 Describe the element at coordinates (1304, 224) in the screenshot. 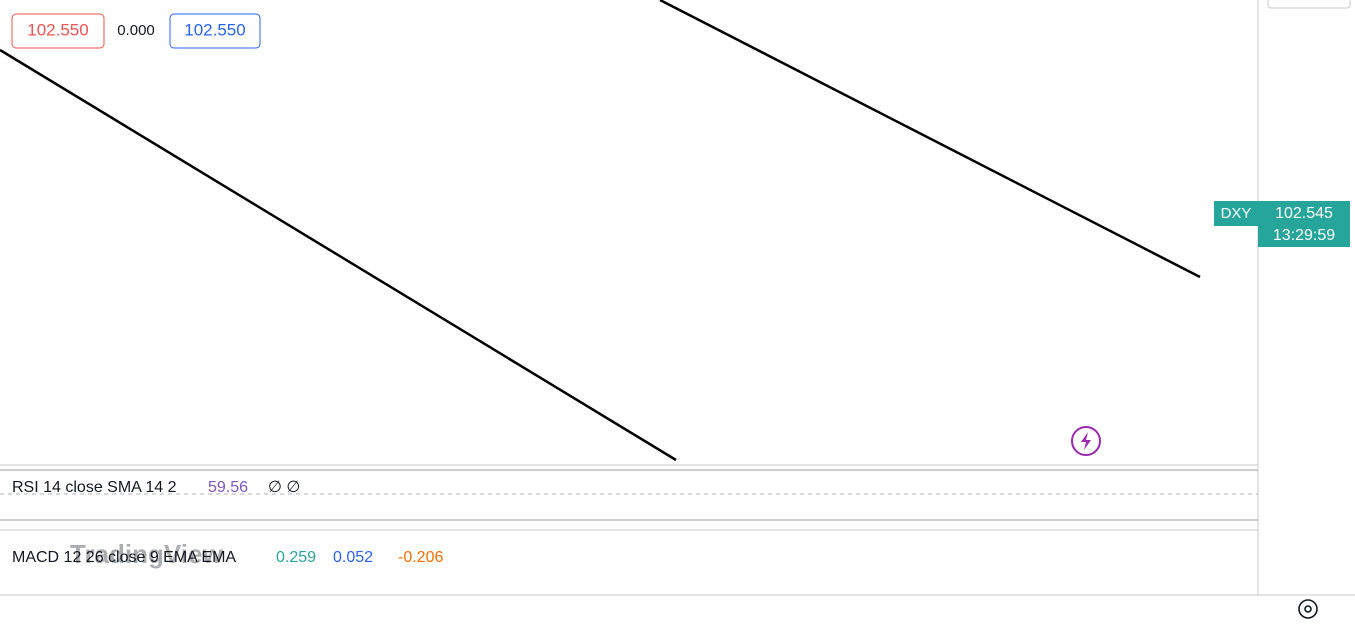

I see `last-price-badge` at that location.